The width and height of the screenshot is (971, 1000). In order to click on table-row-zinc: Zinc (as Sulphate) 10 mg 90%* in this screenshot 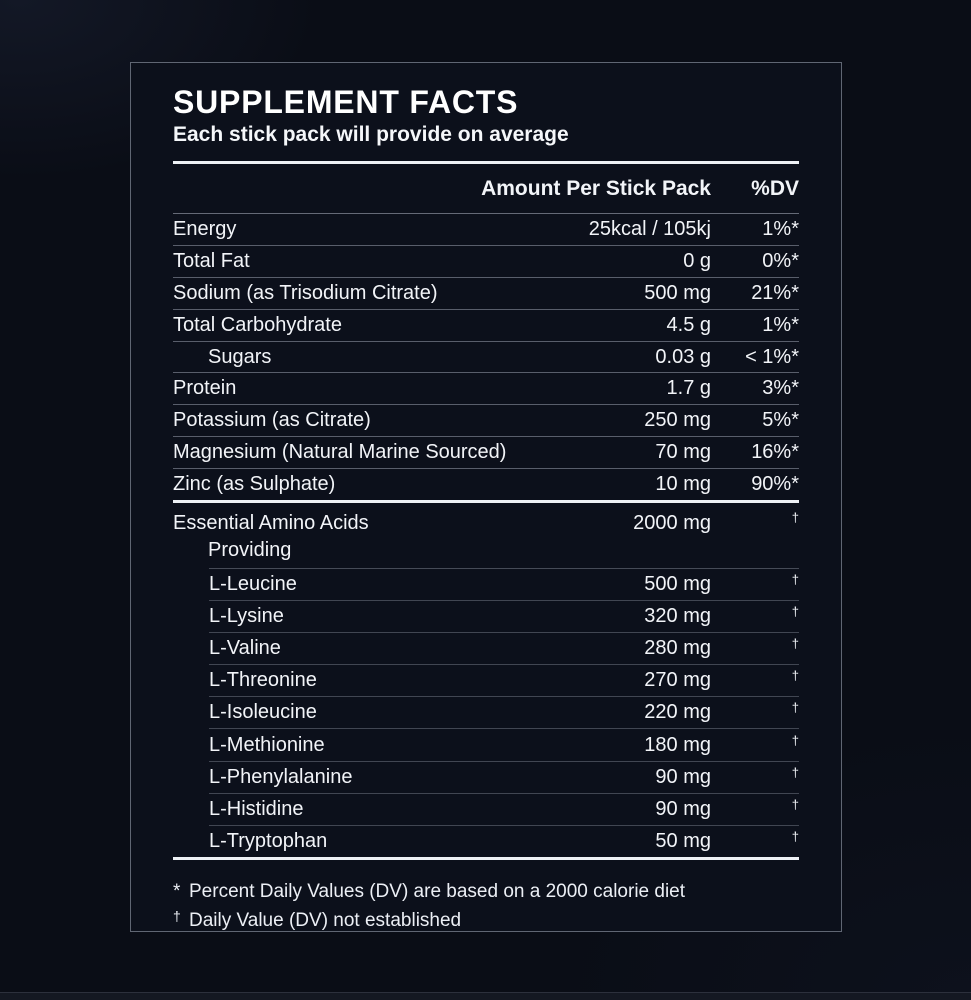, I will do `click(486, 484)`.